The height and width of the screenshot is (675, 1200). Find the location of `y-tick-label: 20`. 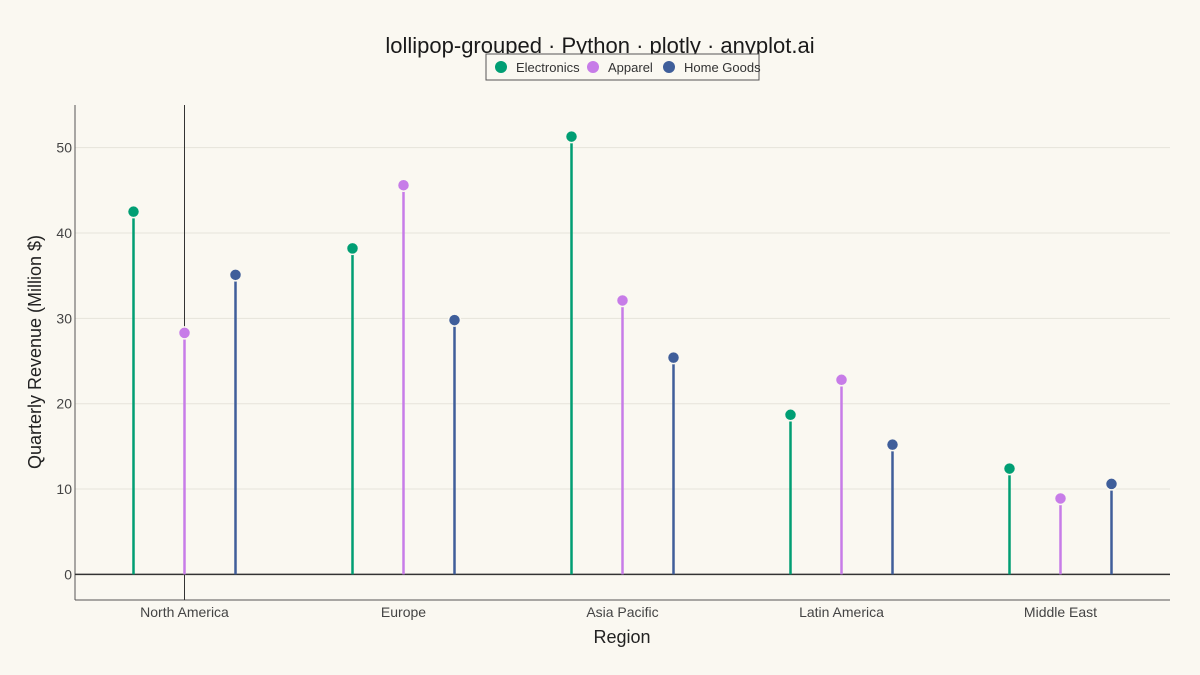

y-tick-label: 20 is located at coordinates (64, 404).